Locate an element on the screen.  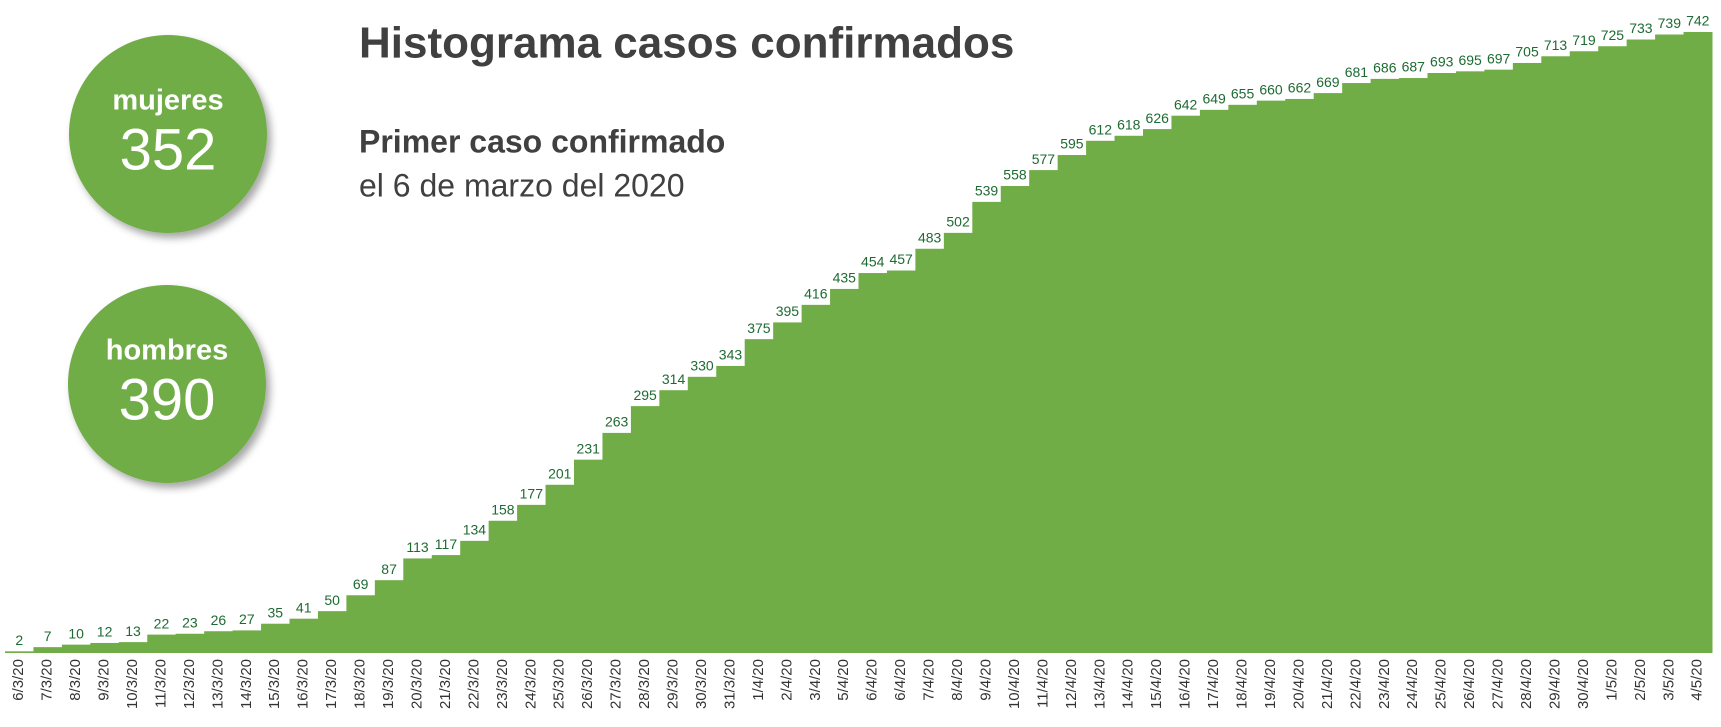
data-label: 618 is located at coordinates (1129, 124).